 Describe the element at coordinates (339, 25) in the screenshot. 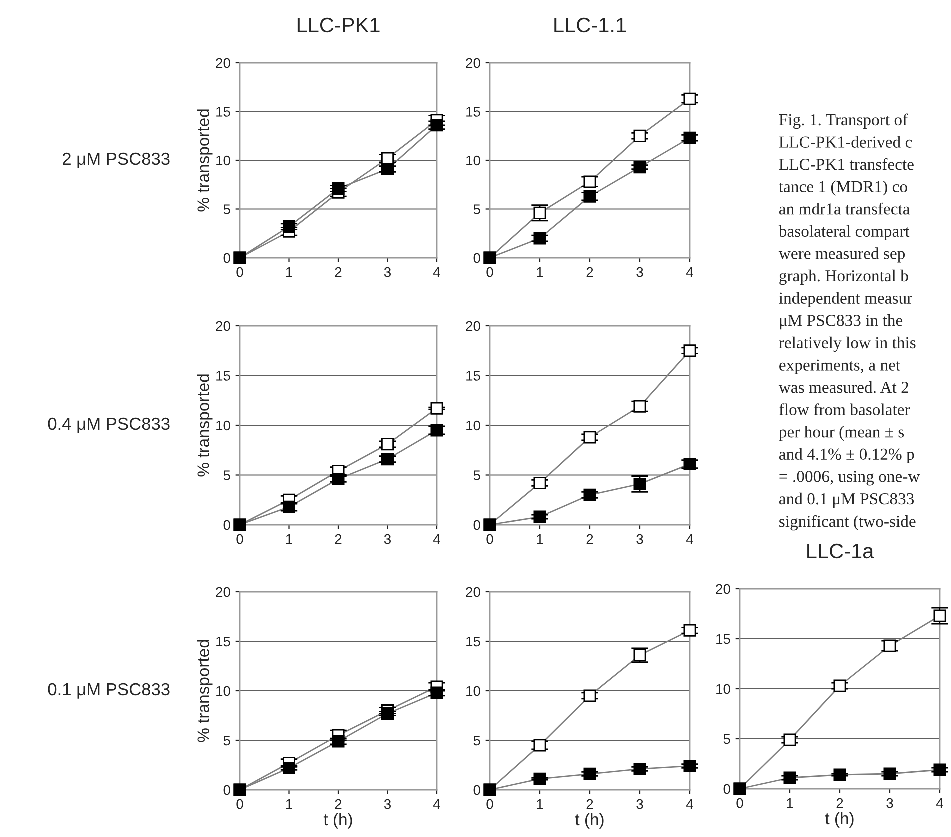

I see `chart-title: LLC-PK1` at that location.